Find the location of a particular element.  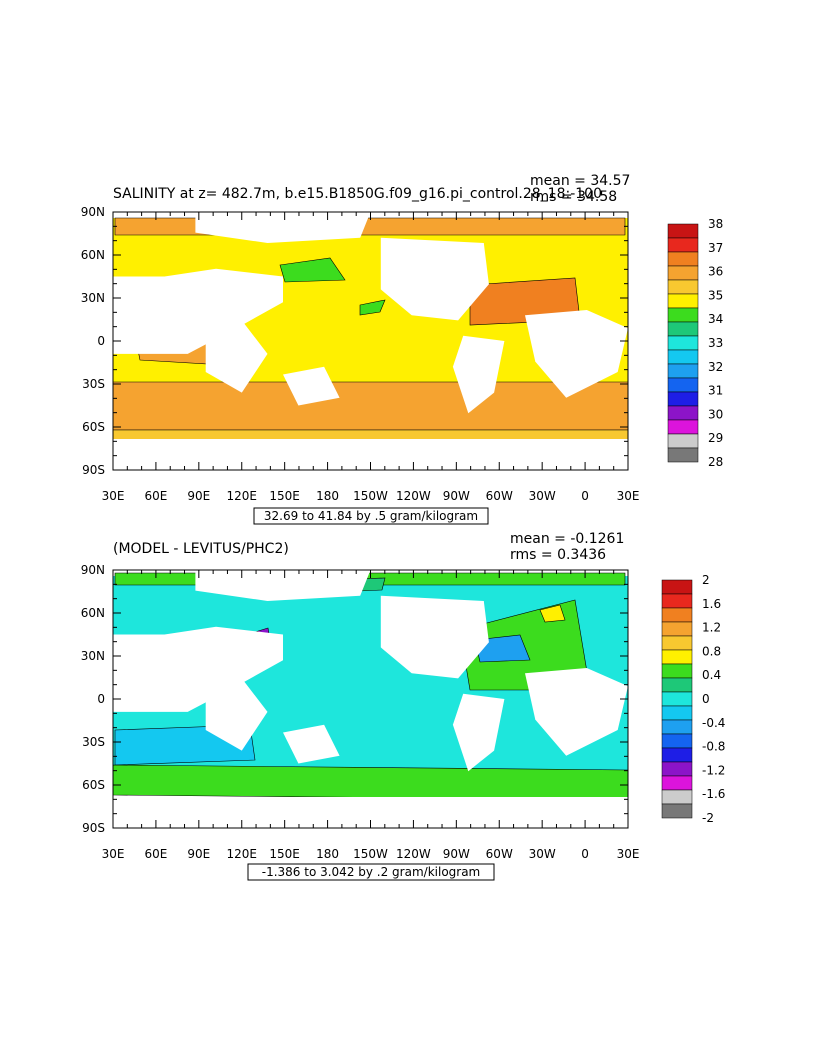

colorbar-label: -1.2 is located at coordinates (713, 770).